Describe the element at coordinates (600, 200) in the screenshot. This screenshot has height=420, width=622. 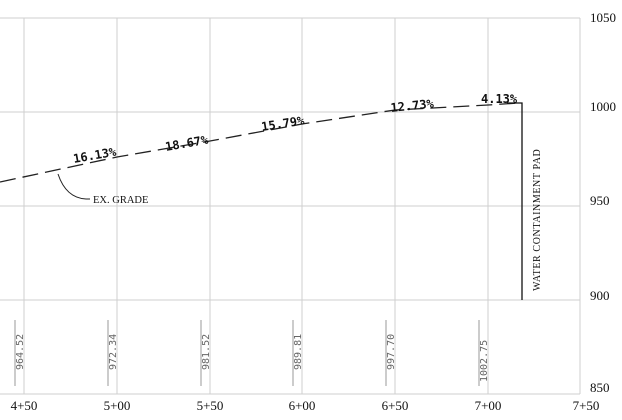
I see `y-tick-label: 950` at that location.